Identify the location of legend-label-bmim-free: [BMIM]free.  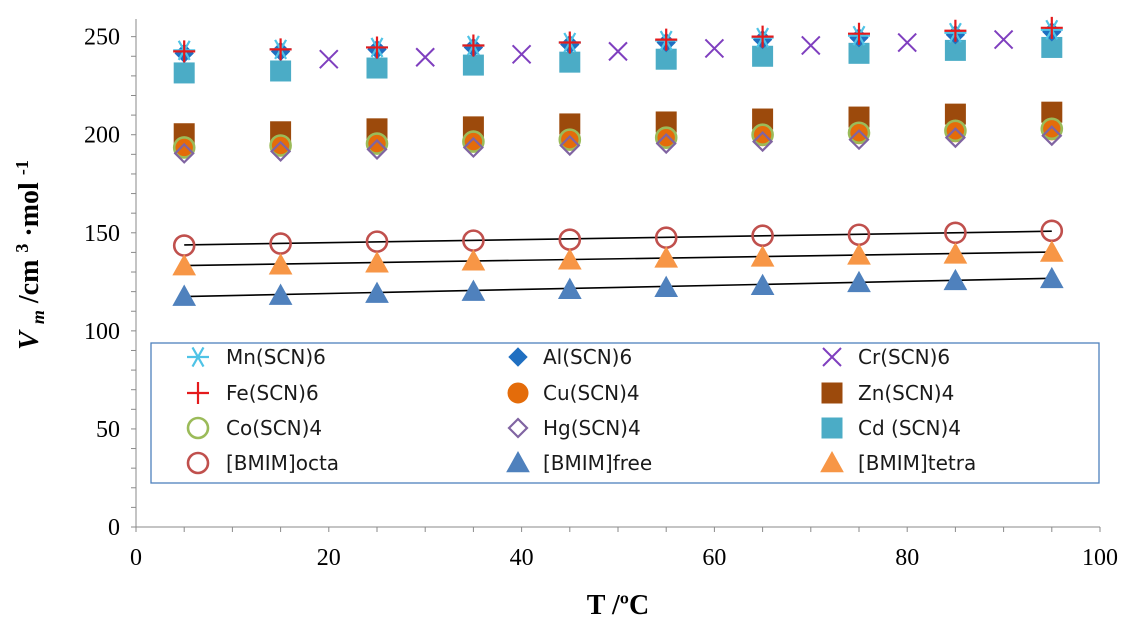
(597, 463).